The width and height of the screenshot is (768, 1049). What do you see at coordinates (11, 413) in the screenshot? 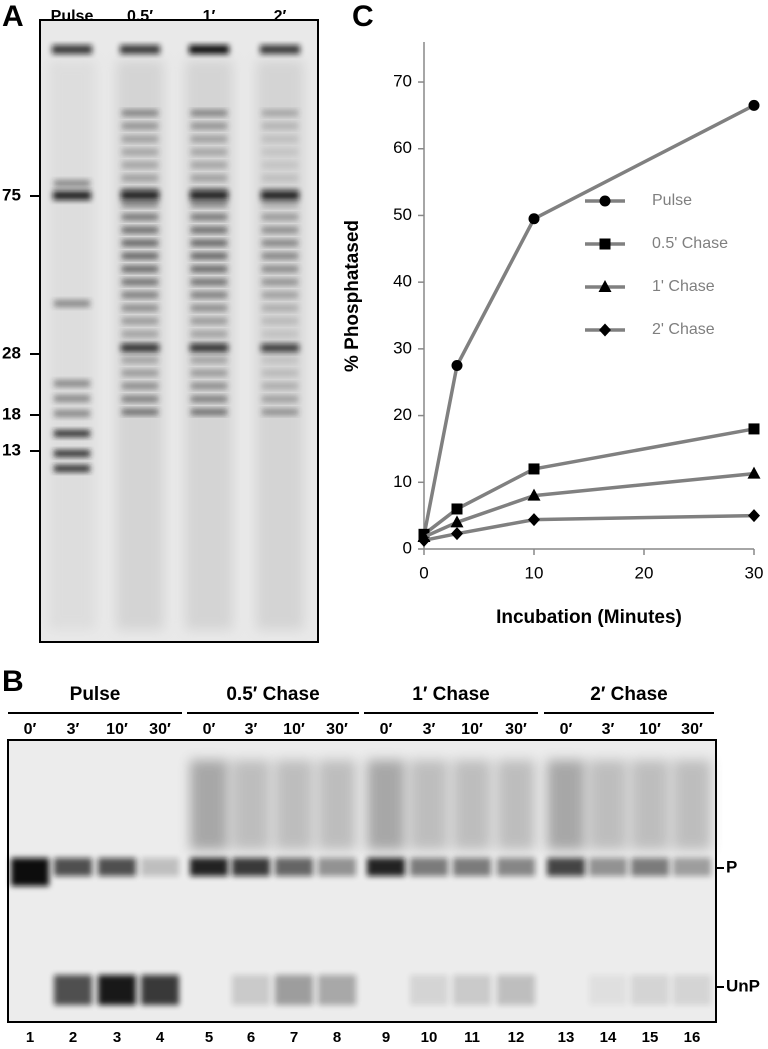
I see `size-marker: 18` at bounding box center [11, 413].